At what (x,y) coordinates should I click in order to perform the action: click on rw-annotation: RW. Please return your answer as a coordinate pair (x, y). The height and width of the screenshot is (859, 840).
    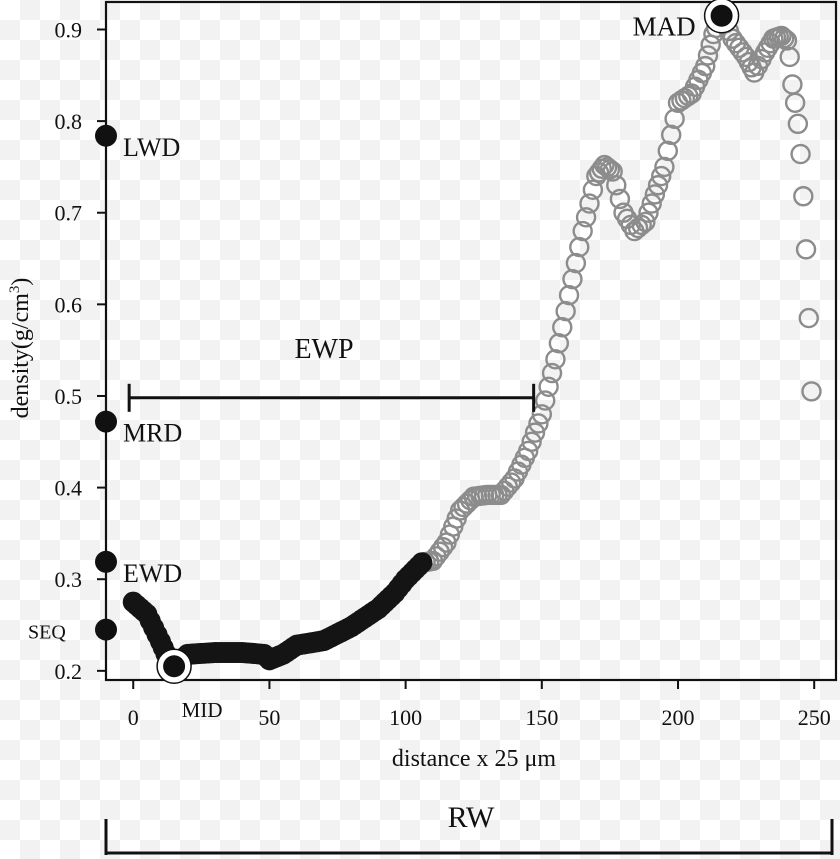
    Looking at the image, I should click on (469, 828).